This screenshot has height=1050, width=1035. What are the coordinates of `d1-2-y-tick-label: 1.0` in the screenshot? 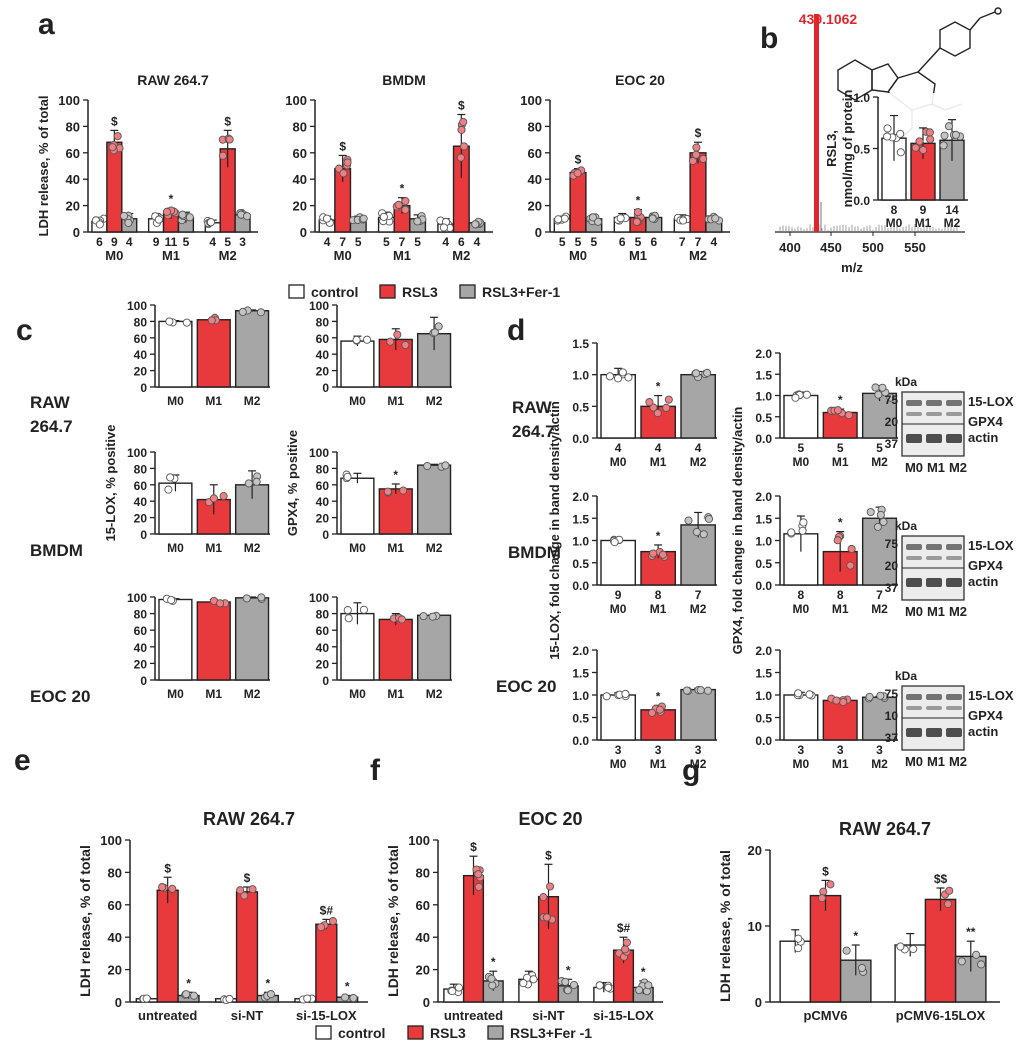 It's located at (580, 696).